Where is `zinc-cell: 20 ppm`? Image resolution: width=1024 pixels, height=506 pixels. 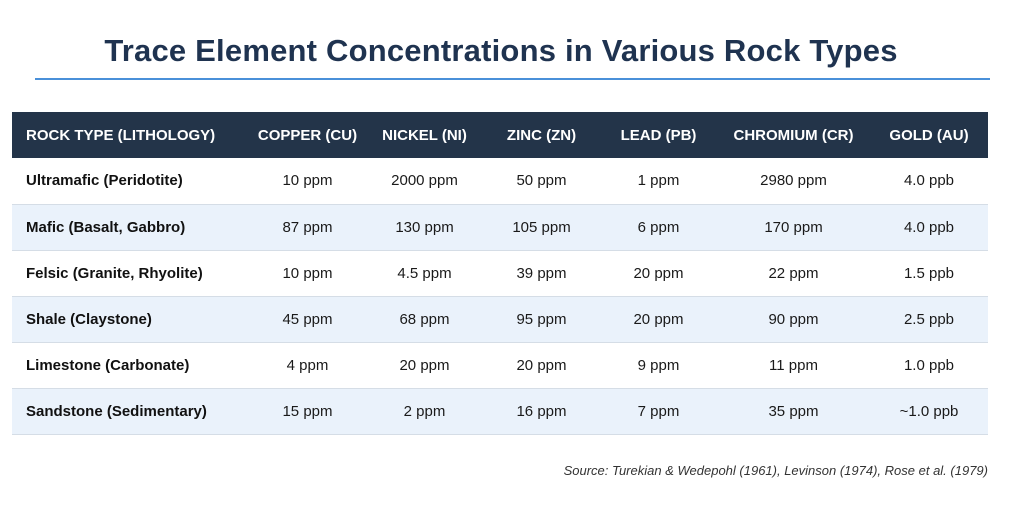
zinc-cell: 20 ppm is located at coordinates (541, 365).